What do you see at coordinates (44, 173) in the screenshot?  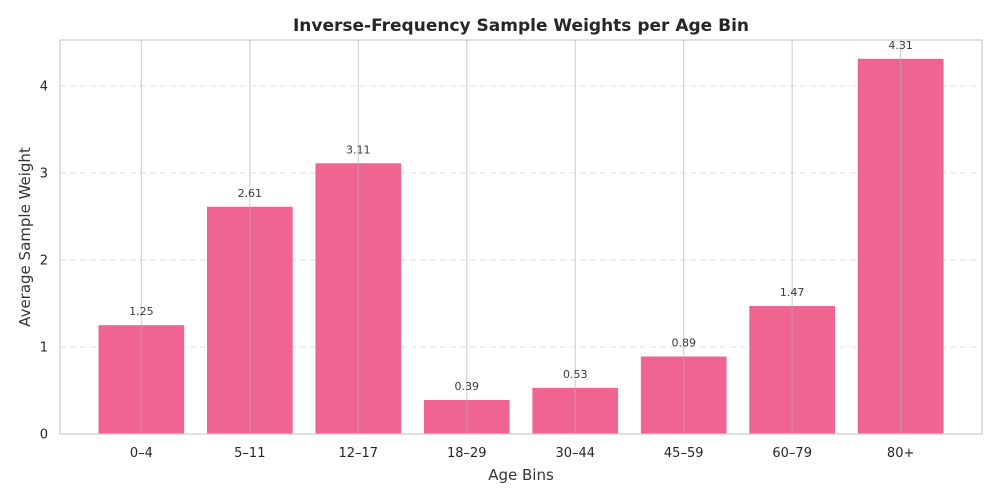 I see `y-tick-label: 3` at bounding box center [44, 173].